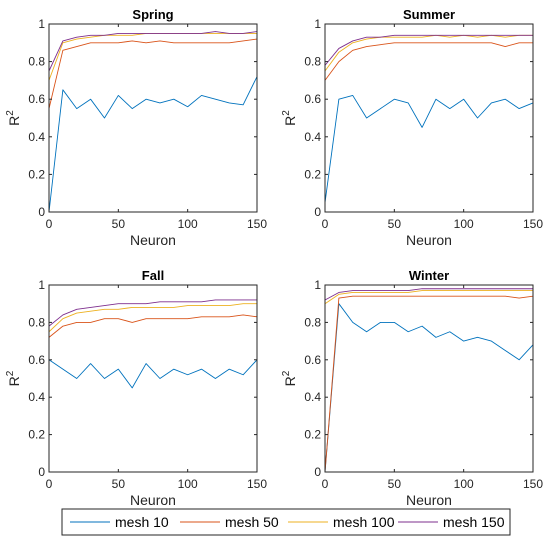  What do you see at coordinates (464, 484) in the screenshot?
I see `x-tick-label-winter: 100` at bounding box center [464, 484].